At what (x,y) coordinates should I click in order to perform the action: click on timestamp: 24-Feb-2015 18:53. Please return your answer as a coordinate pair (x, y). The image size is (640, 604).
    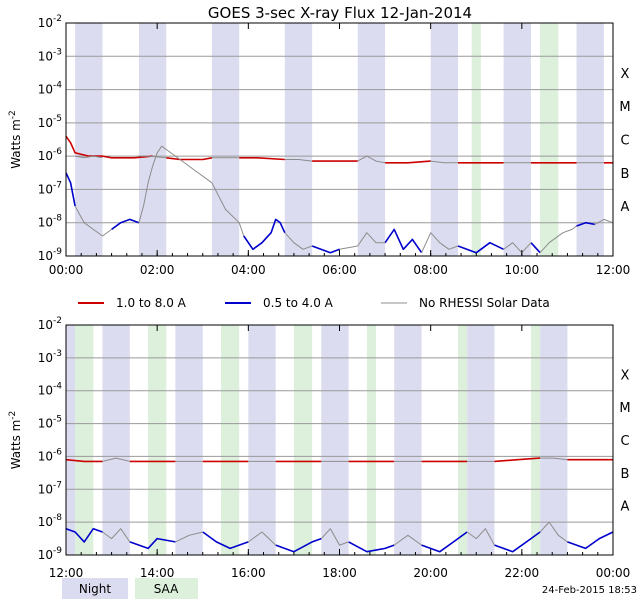
    Looking at the image, I should click on (589, 590).